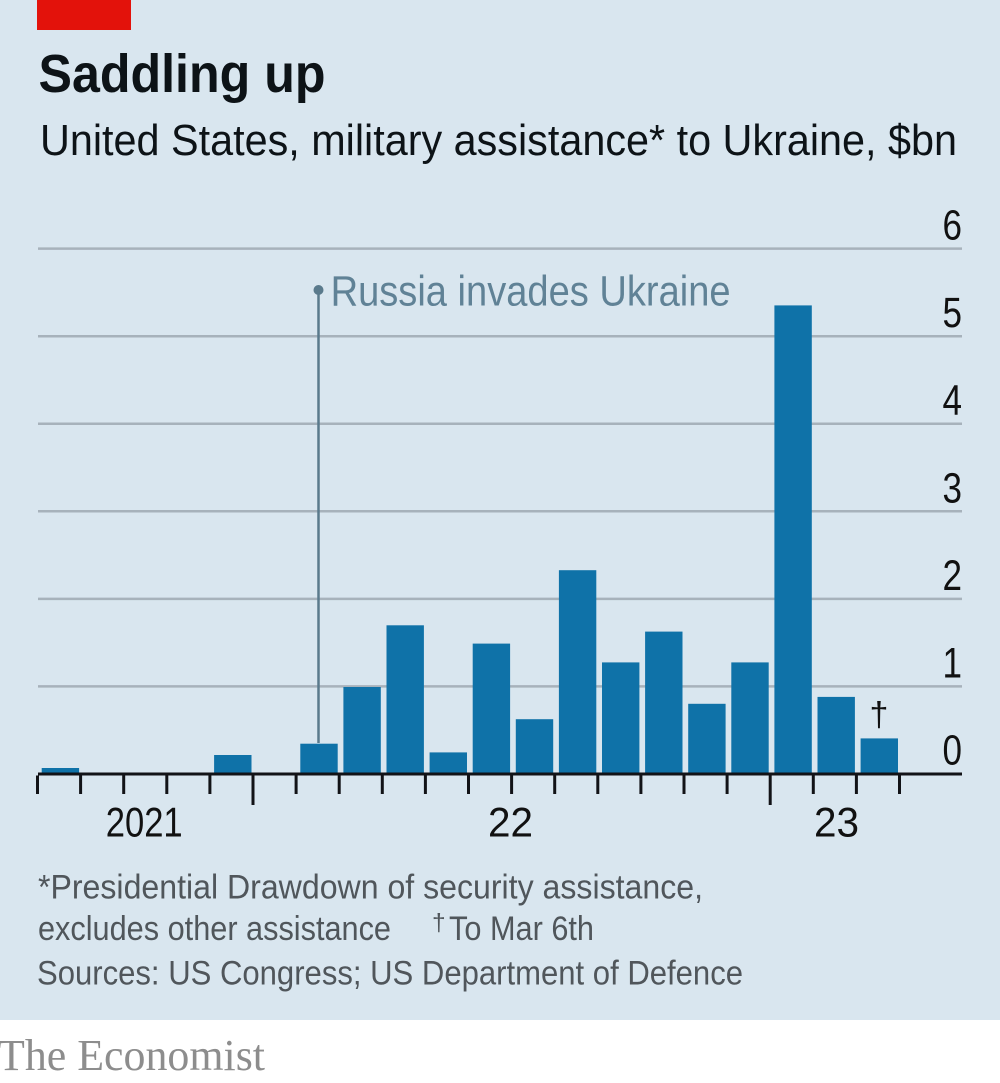 The height and width of the screenshot is (1083, 1000). I want to click on svg-text: 0, so click(953, 750).